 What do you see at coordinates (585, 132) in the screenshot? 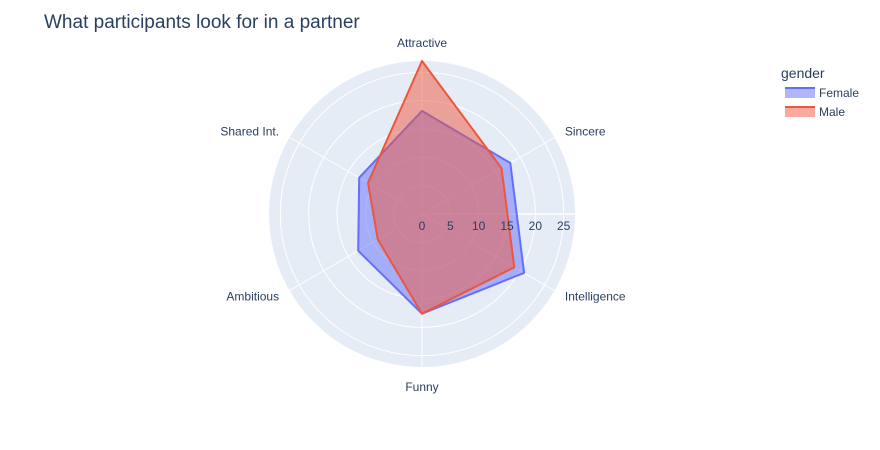
I see `category-label: Sincere` at bounding box center [585, 132].